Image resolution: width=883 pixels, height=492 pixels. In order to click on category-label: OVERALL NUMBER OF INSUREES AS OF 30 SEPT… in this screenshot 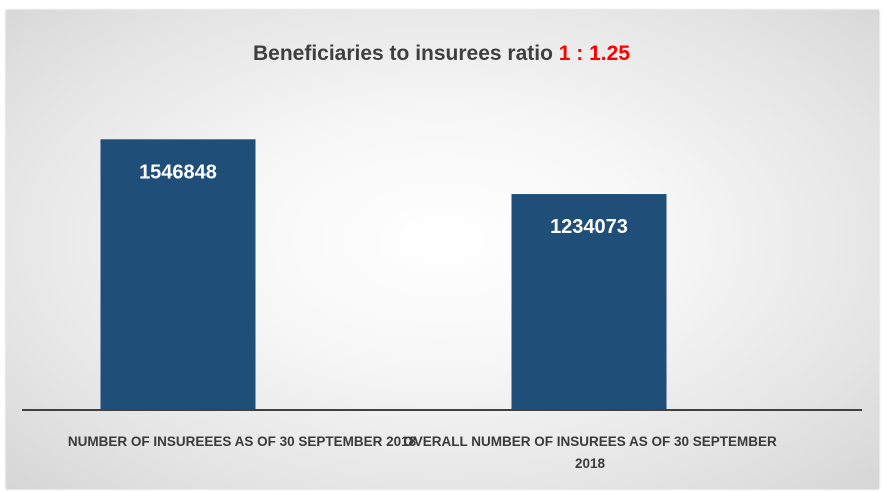, I will do `click(590, 452)`.